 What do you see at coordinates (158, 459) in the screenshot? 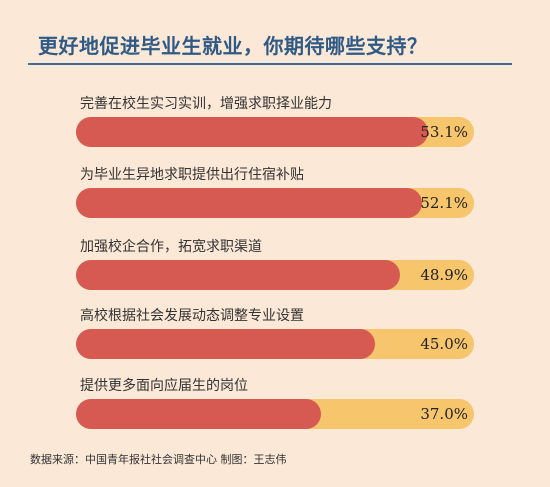
I see `source-note: 数据来源：中国青年报社社会调查中心 制图：王志伟` at bounding box center [158, 459].